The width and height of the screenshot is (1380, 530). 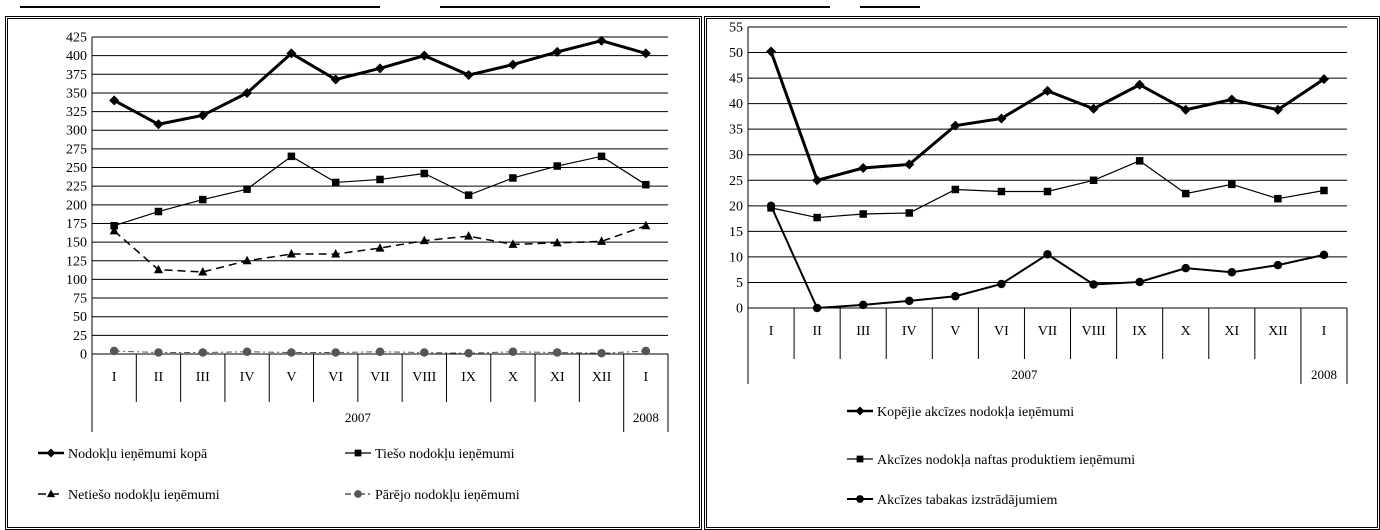 What do you see at coordinates (557, 377) in the screenshot?
I see `x-tick-label: XI` at bounding box center [557, 377].